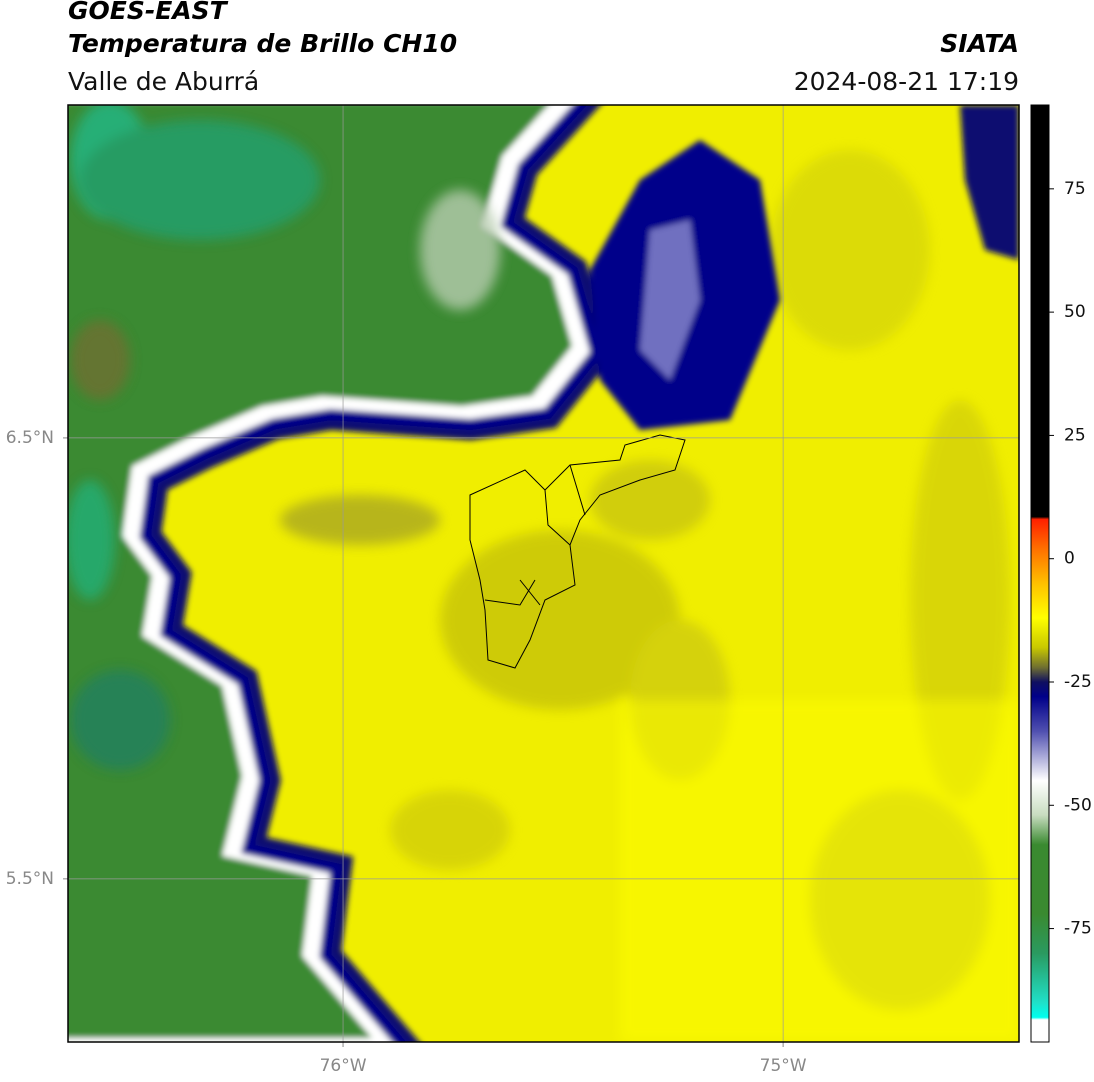  Describe the element at coordinates (1075, 189) in the screenshot. I see `colorbar-tick-label: 75` at that location.